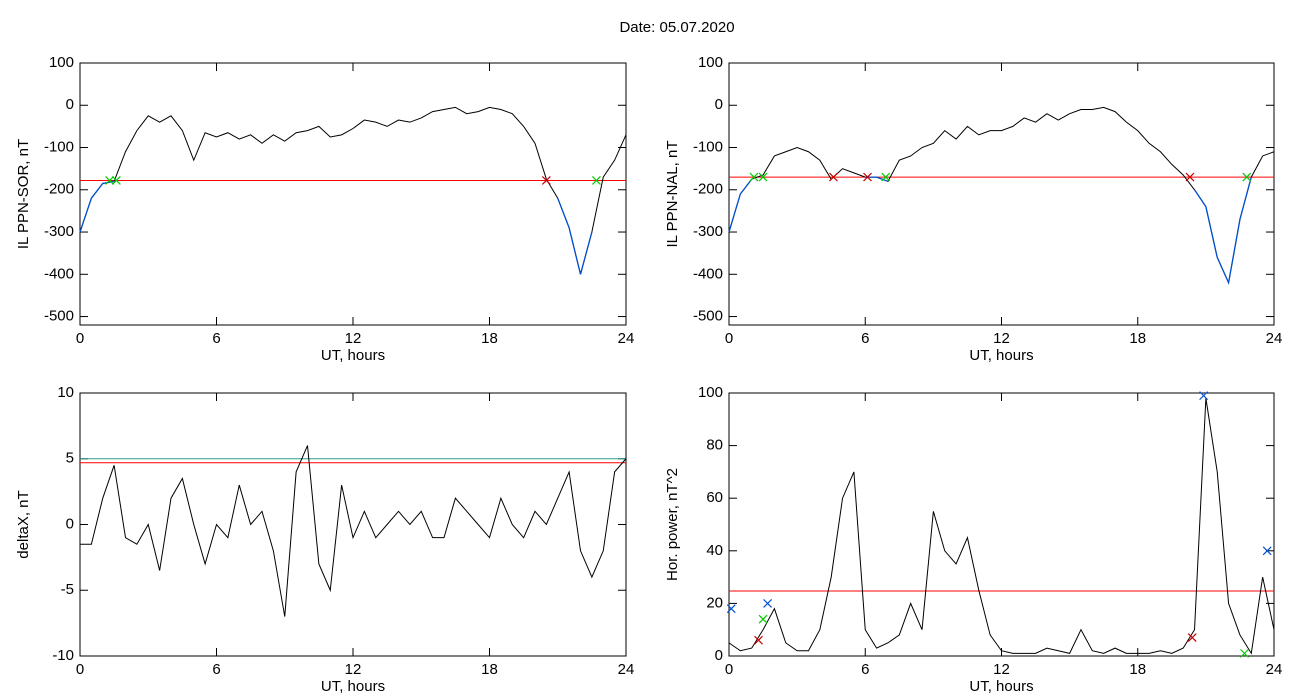 Image resolution: width=1300 pixels, height=700 pixels. What do you see at coordinates (672, 524) in the screenshot?
I see `y-axis-label: Hor. power, nT^2` at bounding box center [672, 524].